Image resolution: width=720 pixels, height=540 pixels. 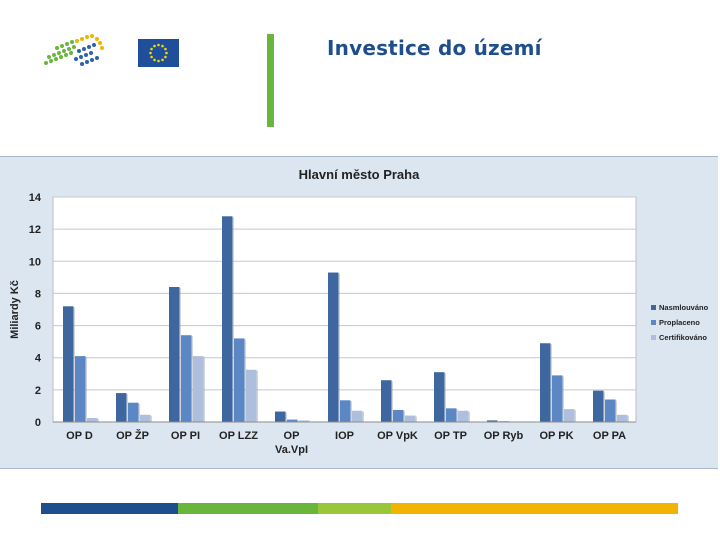 I want to click on x-tick-label: OP PA, so click(x=609, y=436).